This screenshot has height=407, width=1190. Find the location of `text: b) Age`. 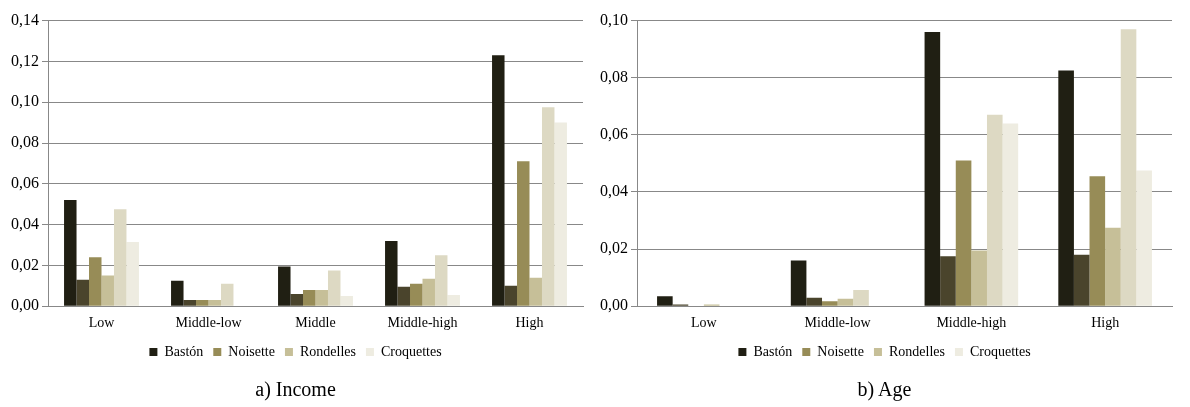

text: b) Age is located at coordinates (884, 390).